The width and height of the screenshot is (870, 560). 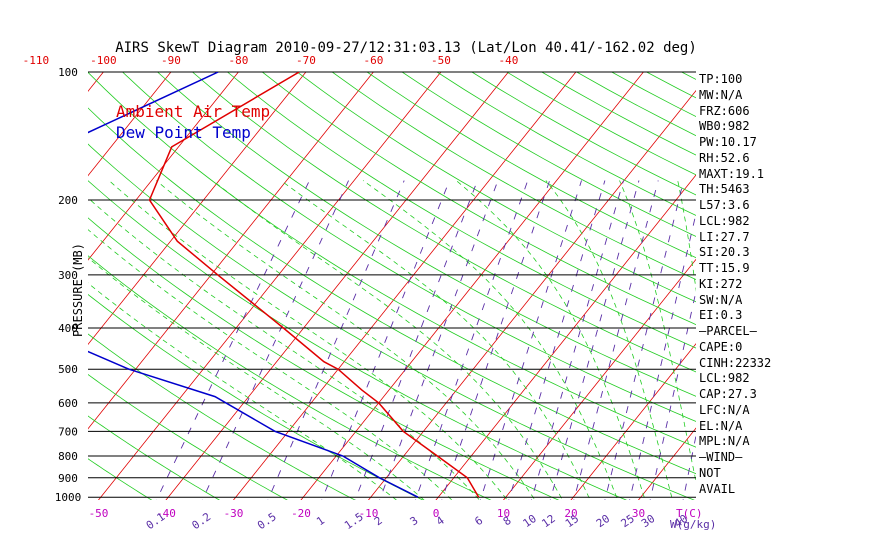 What do you see at coordinates (724, 236) in the screenshot?
I see `stat-row: LI:27.7` at bounding box center [724, 236].